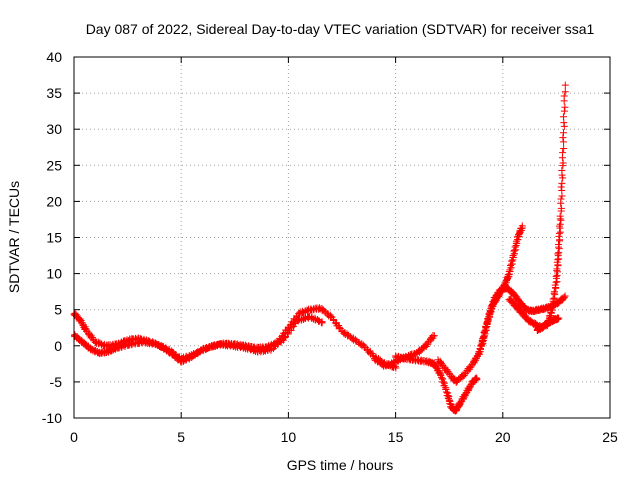 The height and width of the screenshot is (480, 640). I want to click on x-tick-labels: 0 5 10 15 20 25, so click(344, 437).